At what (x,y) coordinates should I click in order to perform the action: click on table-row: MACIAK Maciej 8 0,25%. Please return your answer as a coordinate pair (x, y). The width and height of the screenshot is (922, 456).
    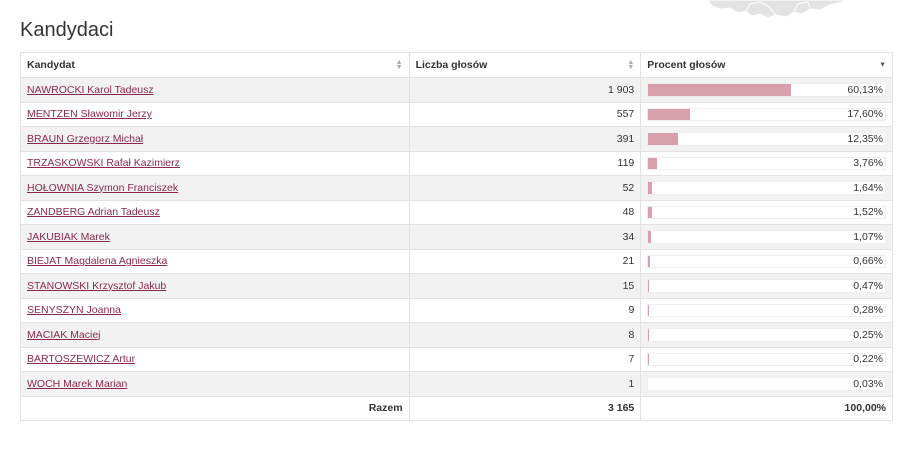
    Looking at the image, I should click on (456, 335).